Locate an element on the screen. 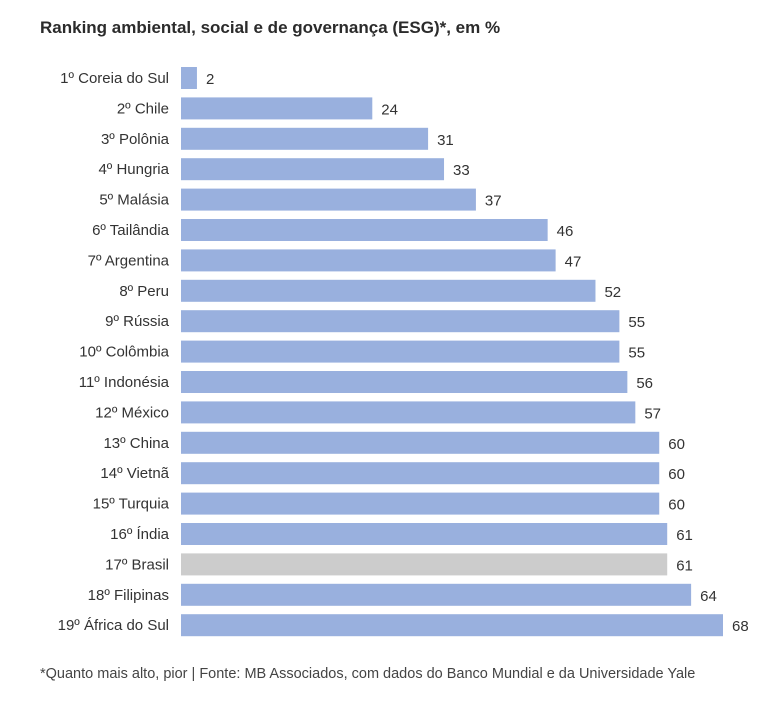 This screenshot has height=718, width=782. category-label: 6º Tailândia is located at coordinates (131, 230).